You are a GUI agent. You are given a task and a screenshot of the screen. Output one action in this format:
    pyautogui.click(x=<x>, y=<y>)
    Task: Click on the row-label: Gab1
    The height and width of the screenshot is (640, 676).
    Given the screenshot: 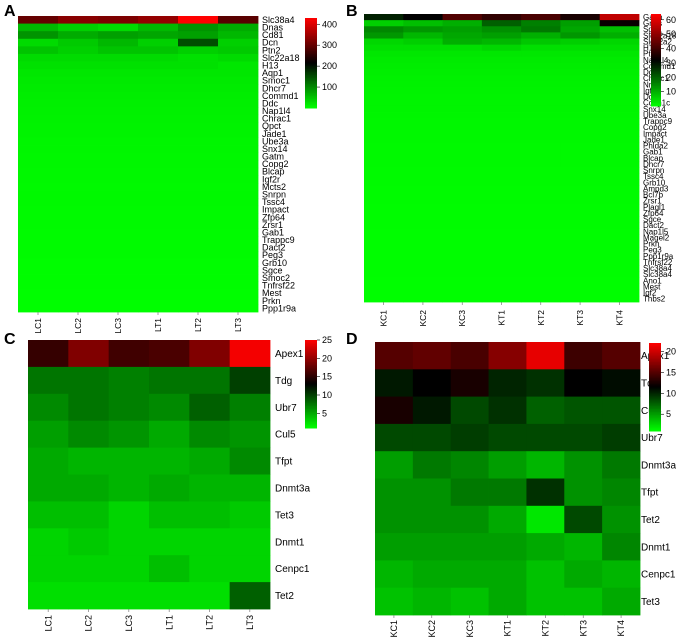 What is the action you would take?
    pyautogui.click(x=653, y=152)
    